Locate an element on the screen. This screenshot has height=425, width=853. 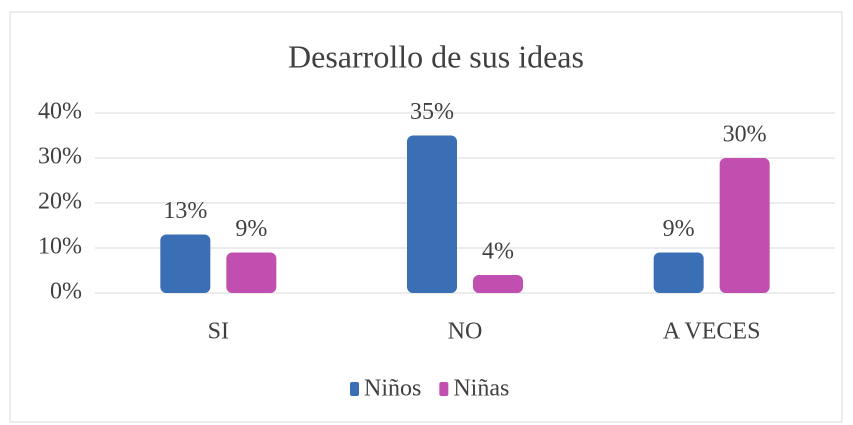
x-tick-label: SI is located at coordinates (218, 332).